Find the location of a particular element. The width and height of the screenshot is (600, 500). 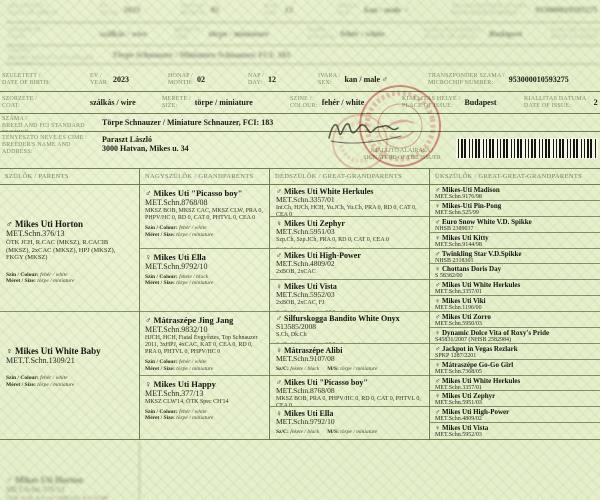

dog-name: ♀ Mikes Uti Zephyr is located at coordinates (310, 223).